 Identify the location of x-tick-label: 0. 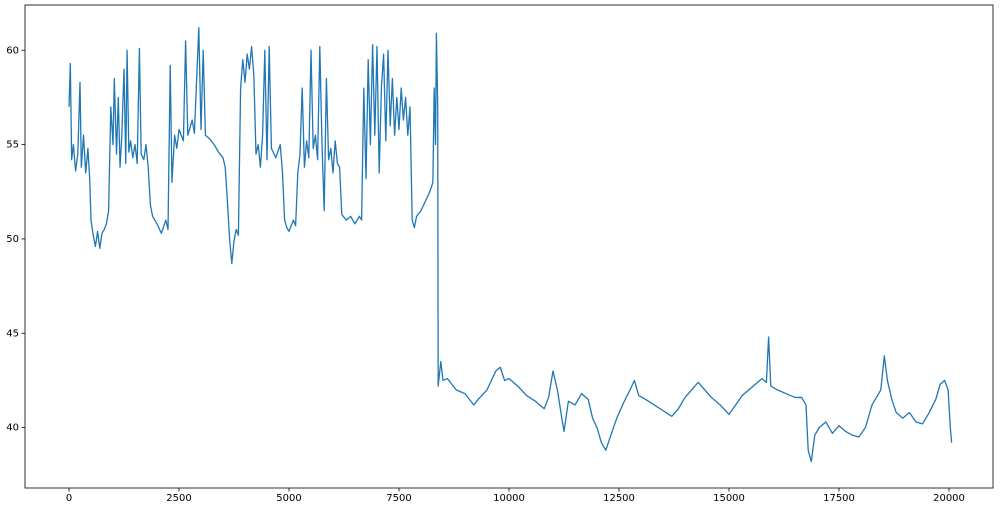
(69, 498).